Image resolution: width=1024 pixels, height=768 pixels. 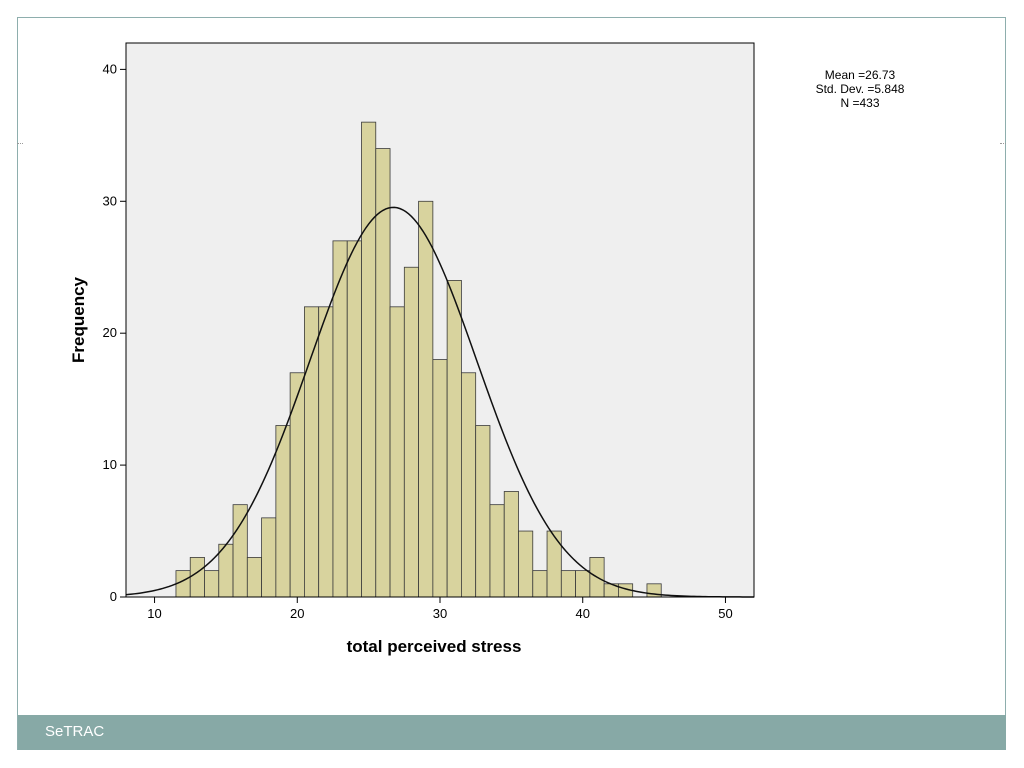 I want to click on x-axis: 10 20 30 40 50, so click(x=440, y=609).